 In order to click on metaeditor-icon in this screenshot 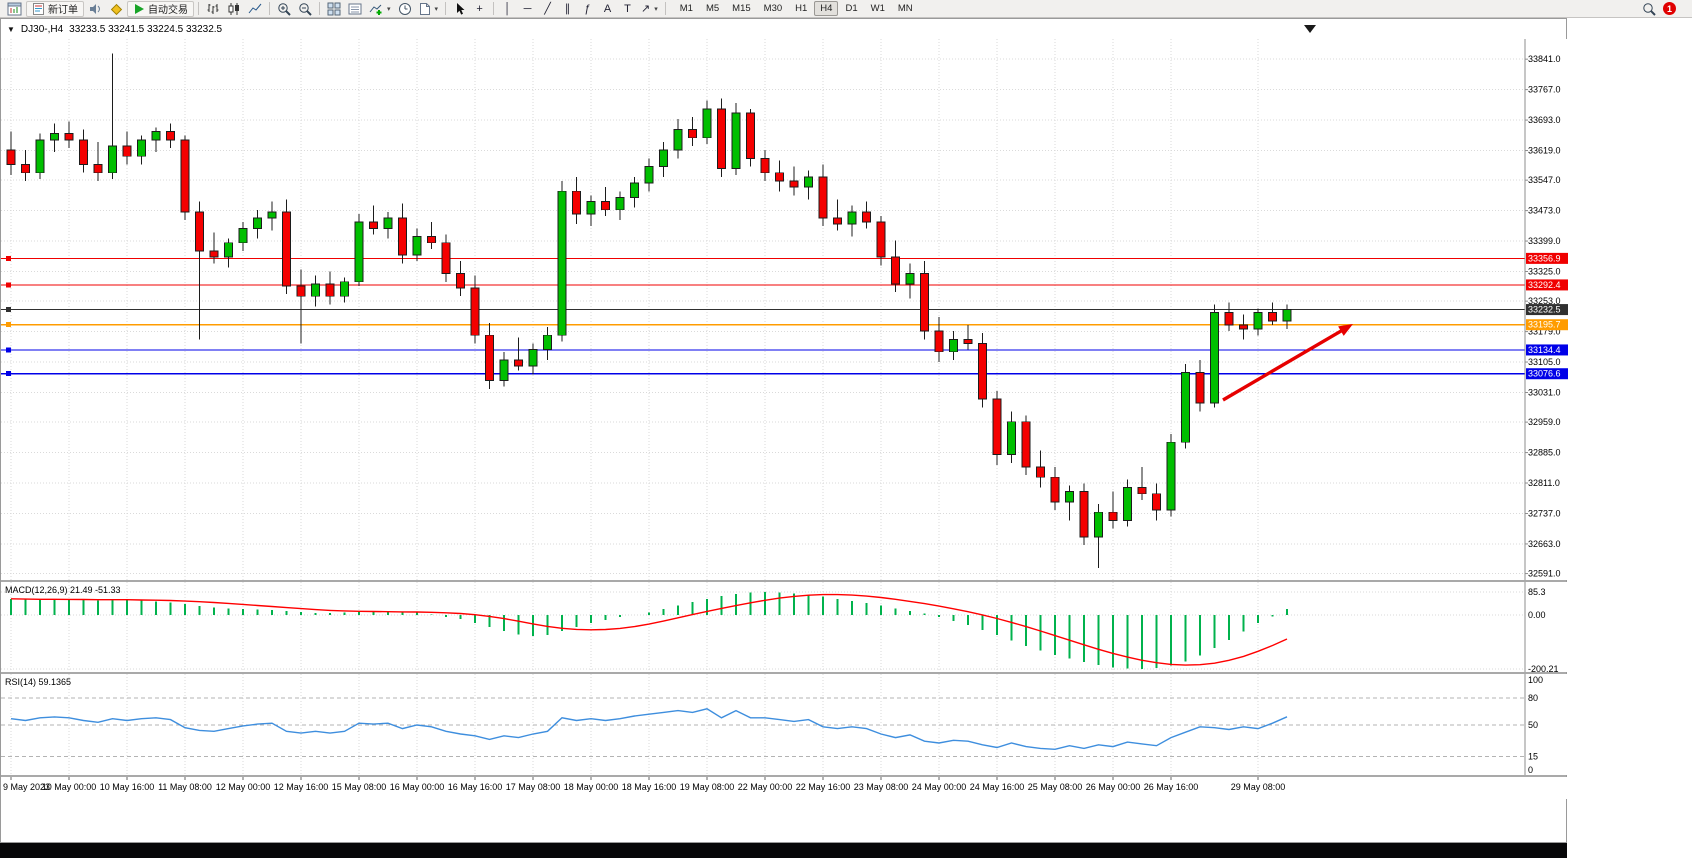, I will do `click(116, 9)`.